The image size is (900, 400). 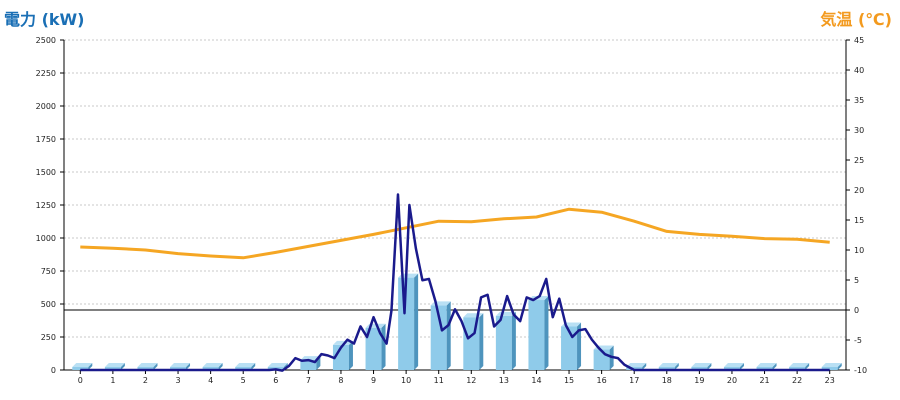 What do you see at coordinates (732, 380) in the screenshot?
I see `x-tick-label: 20` at bounding box center [732, 380].